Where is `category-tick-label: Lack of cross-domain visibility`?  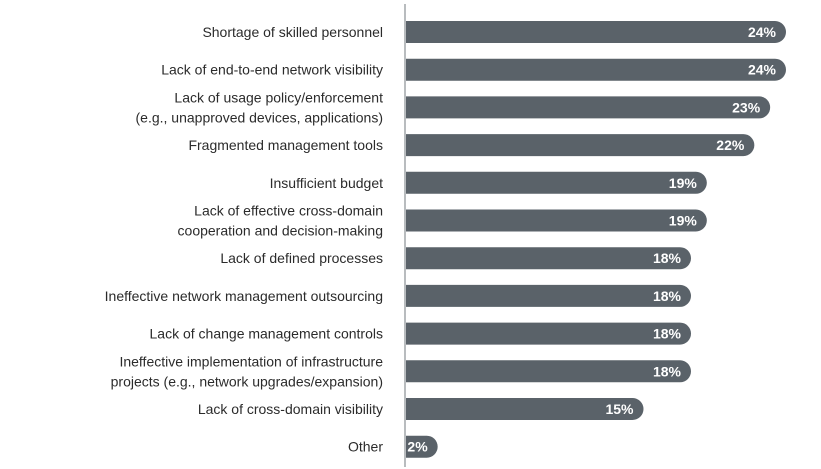 category-tick-label: Lack of cross-domain visibility is located at coordinates (290, 409).